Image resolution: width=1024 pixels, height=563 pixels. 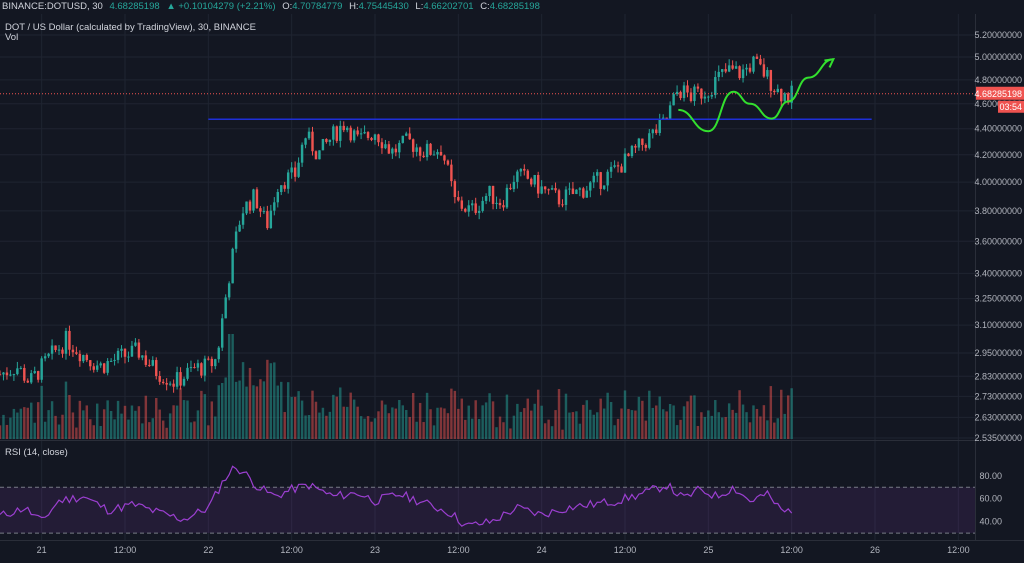 What do you see at coordinates (998, 182) in the screenshot?
I see `price-axis-label: 4.00000000` at bounding box center [998, 182].